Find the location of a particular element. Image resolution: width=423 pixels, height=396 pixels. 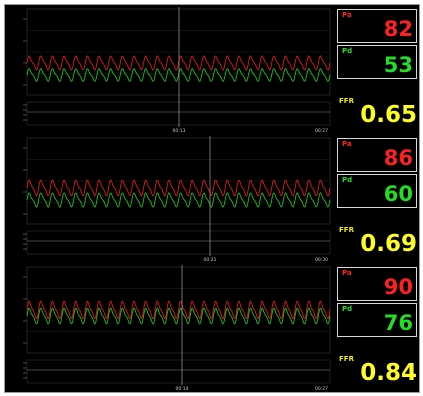

ffr-value: 0.84 is located at coordinates (388, 373).